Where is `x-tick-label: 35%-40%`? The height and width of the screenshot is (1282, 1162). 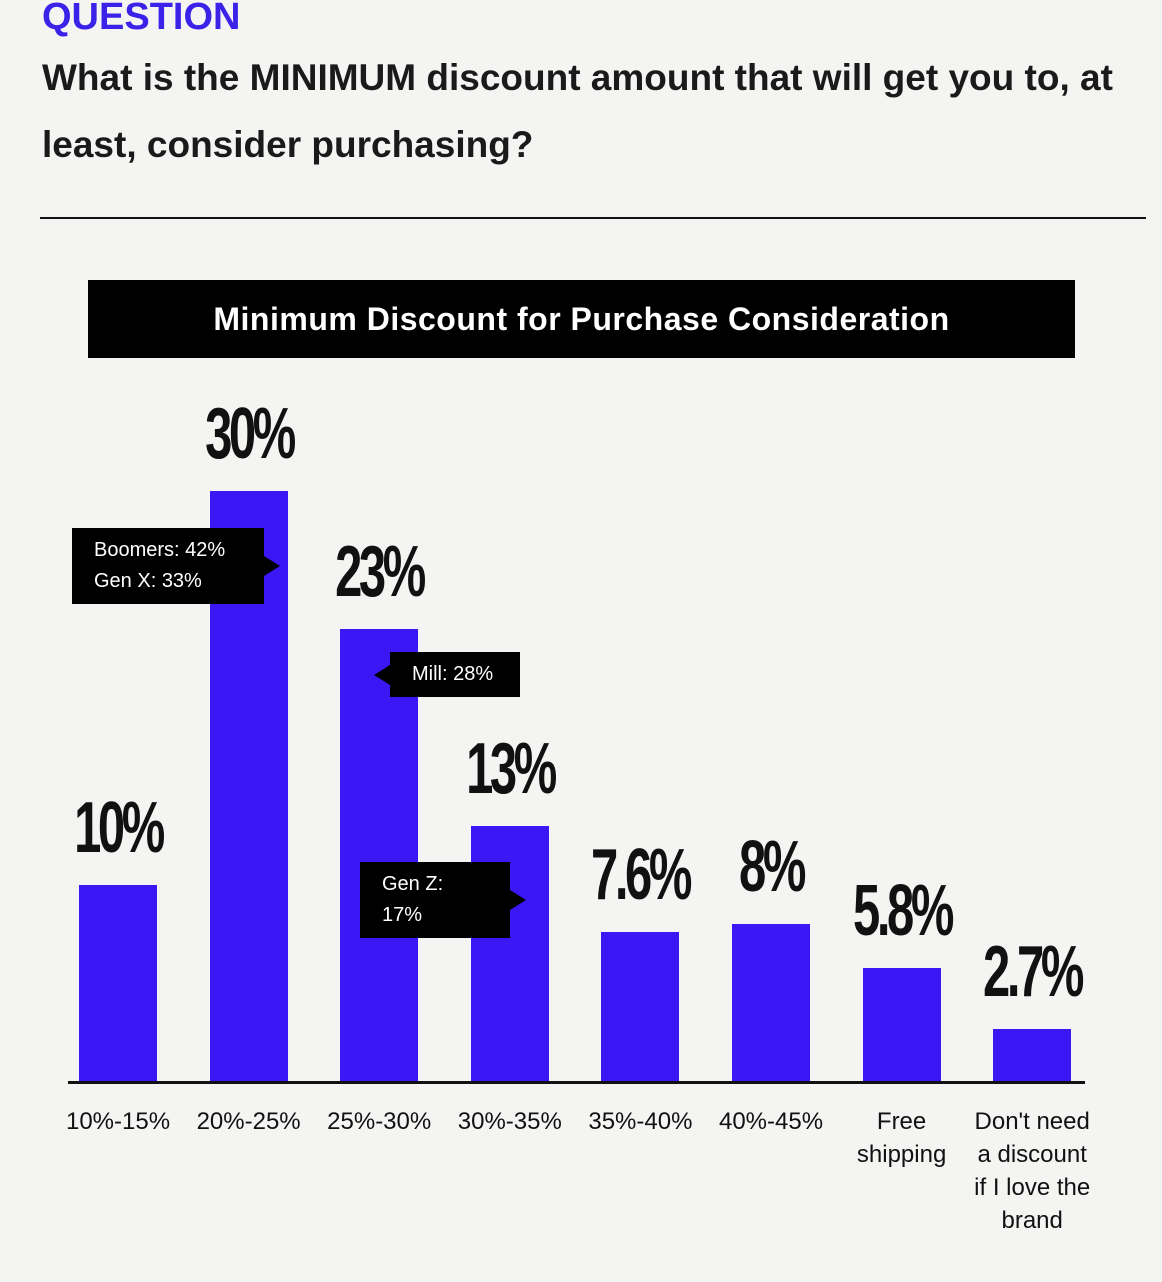 x-tick-label: 35%-40% is located at coordinates (640, 1121).